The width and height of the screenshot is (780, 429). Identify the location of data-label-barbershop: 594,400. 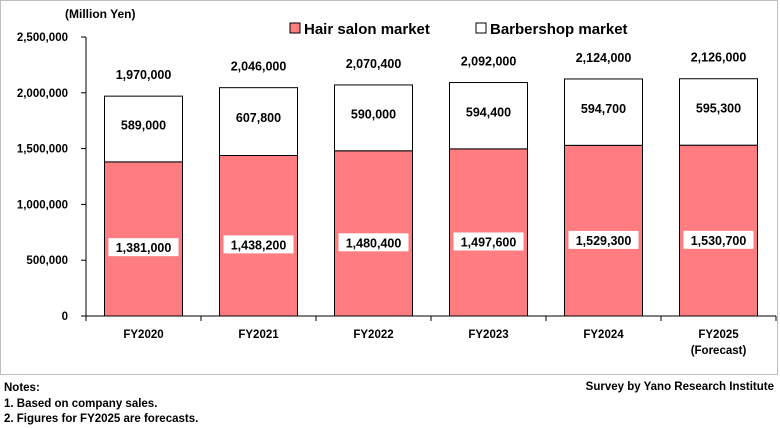
(488, 112).